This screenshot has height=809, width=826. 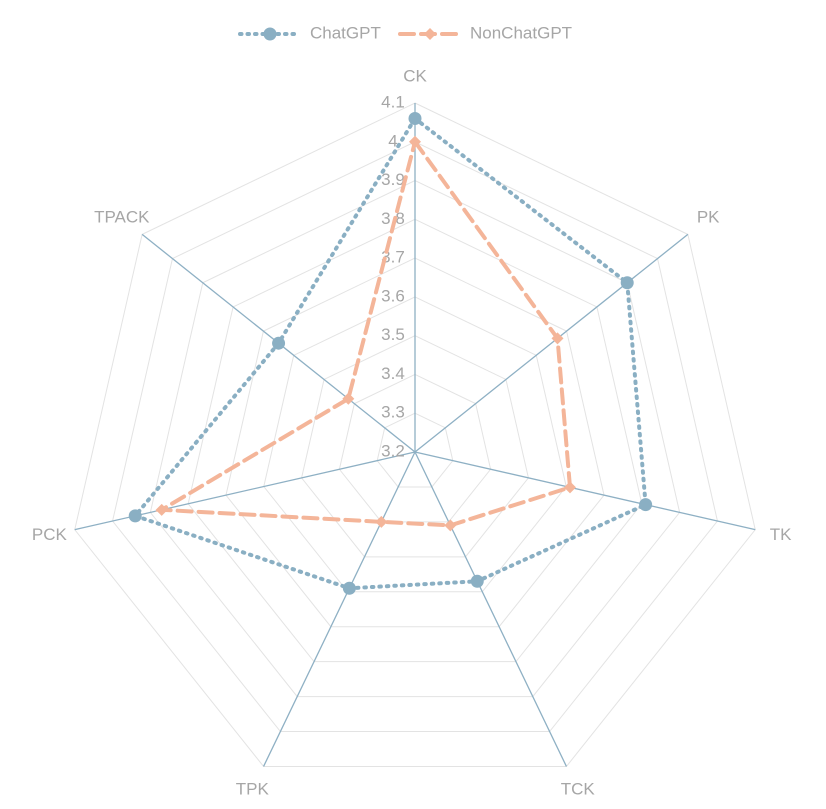 I want to click on r-tick-label: 3.3, so click(x=393, y=412).